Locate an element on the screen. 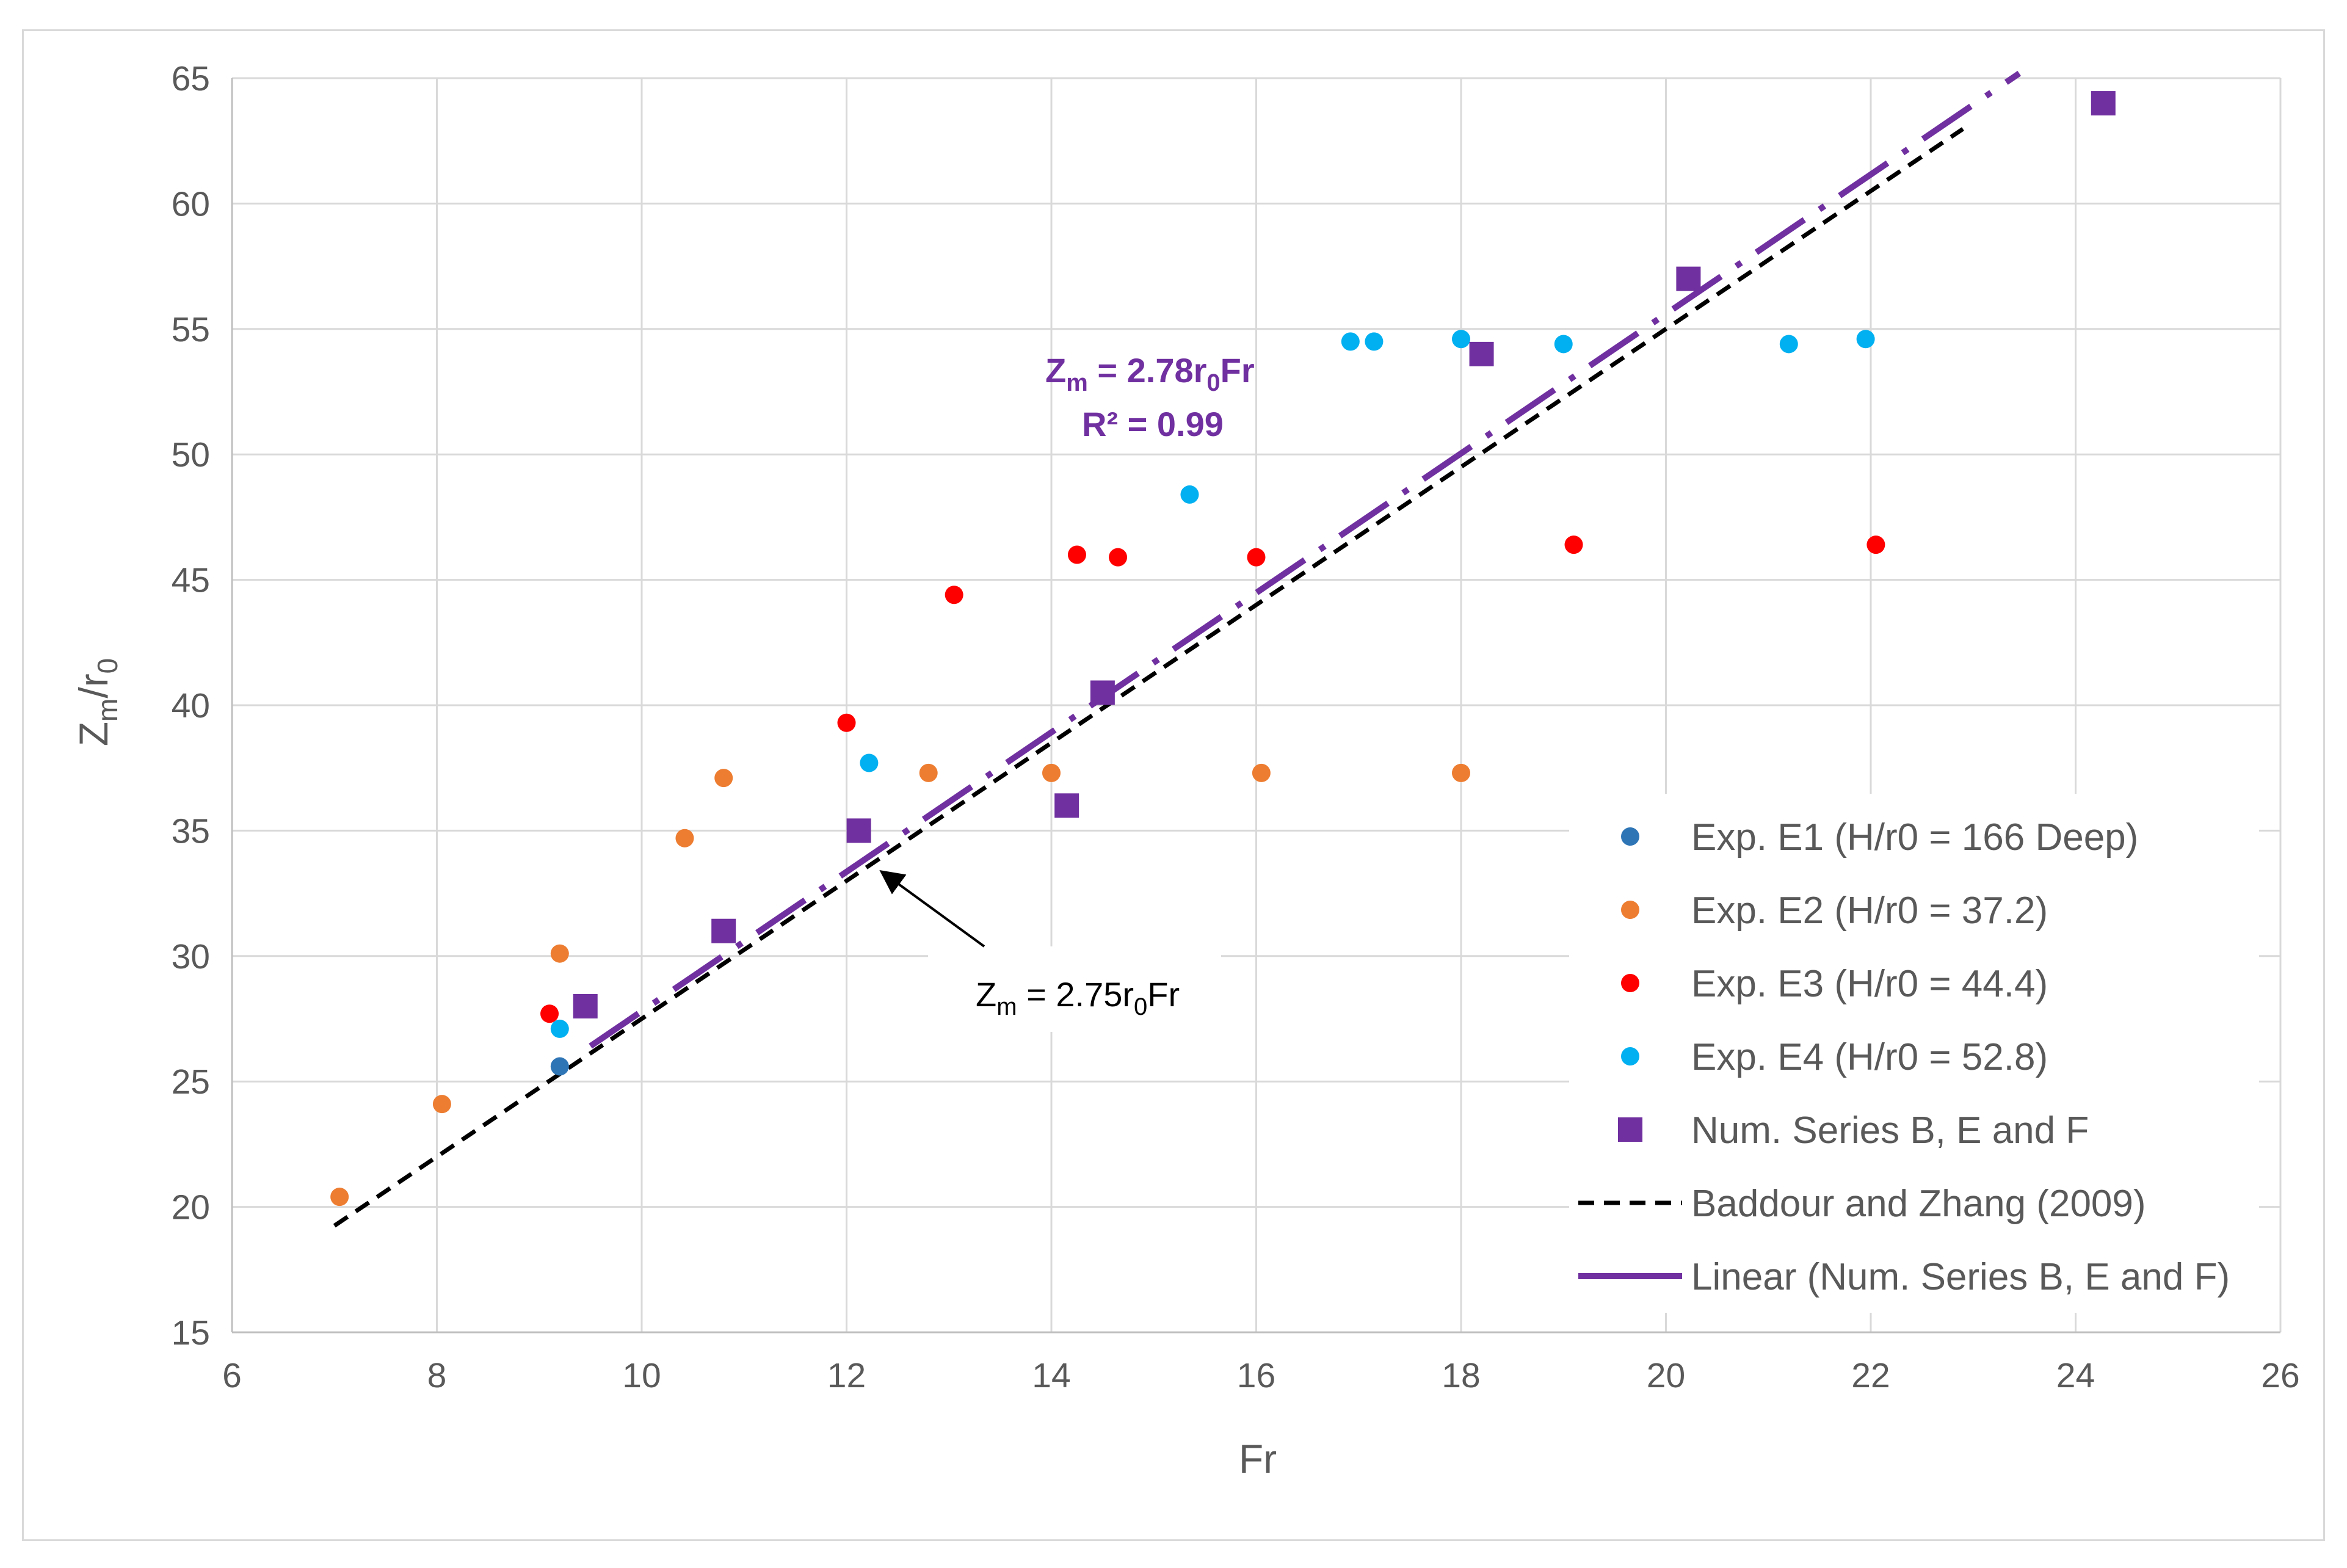 This screenshot has width=2347, height=1568. legend-label: Exp. E4 (H/r0 = 52.8) is located at coordinates (1870, 1057).